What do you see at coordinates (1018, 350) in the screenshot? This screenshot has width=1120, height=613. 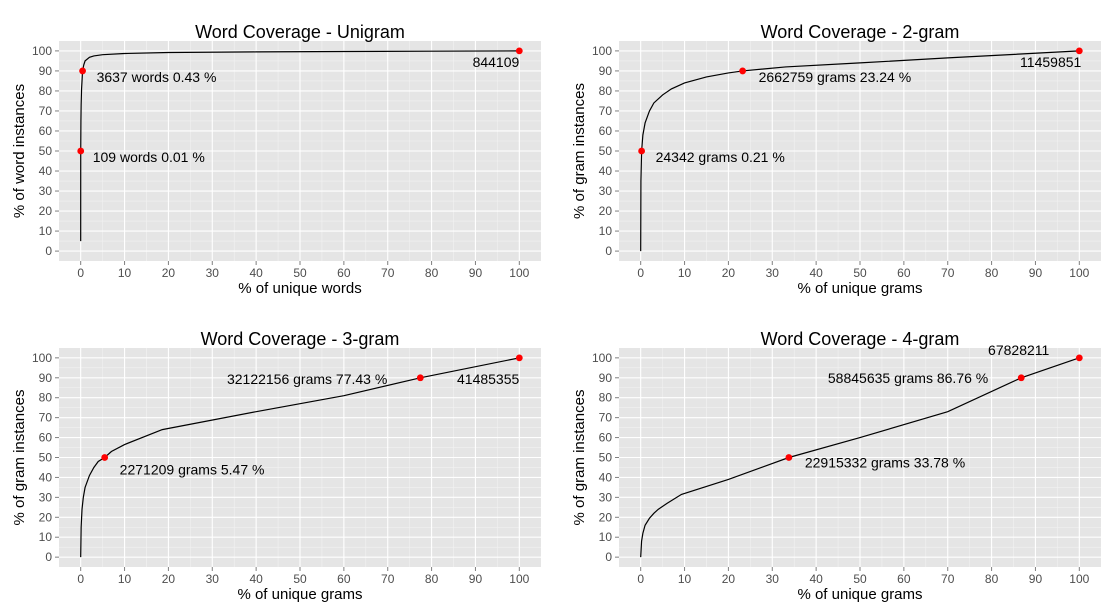 I see `point-annotation: 67828211` at bounding box center [1018, 350].